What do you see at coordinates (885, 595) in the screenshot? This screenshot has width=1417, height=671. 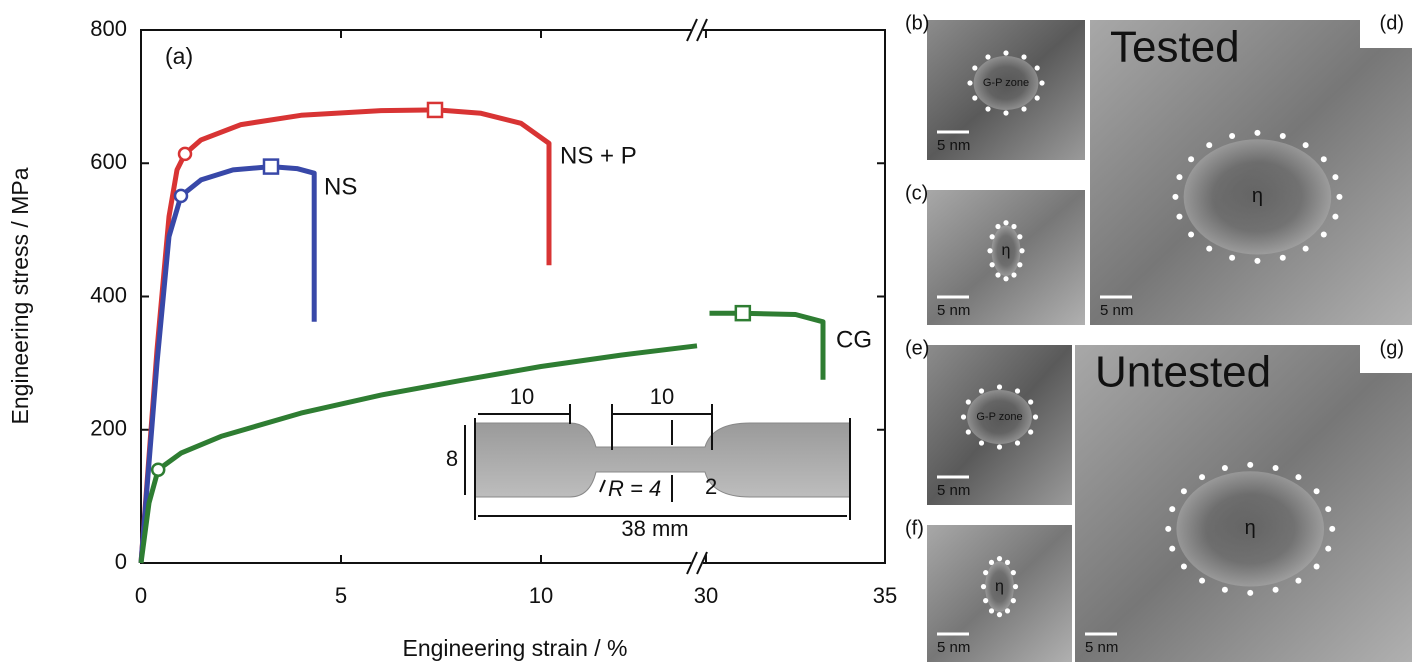 I see `x-tick-label: 35` at bounding box center [885, 595].